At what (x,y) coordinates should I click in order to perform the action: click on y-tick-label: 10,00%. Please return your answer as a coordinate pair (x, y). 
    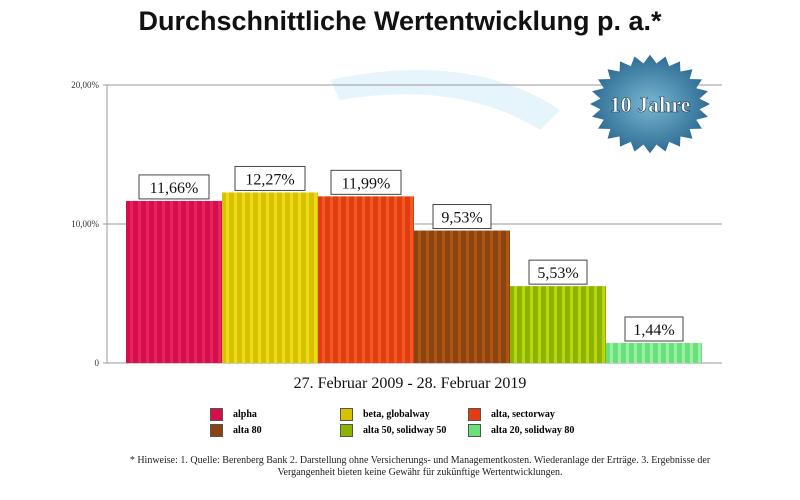
    Looking at the image, I should click on (85, 224).